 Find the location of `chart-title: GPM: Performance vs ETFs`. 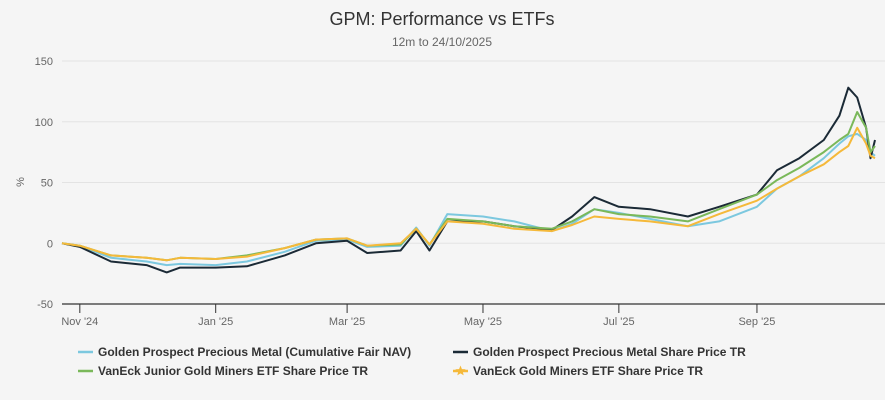

chart-title: GPM: Performance vs ETFs is located at coordinates (441, 19).